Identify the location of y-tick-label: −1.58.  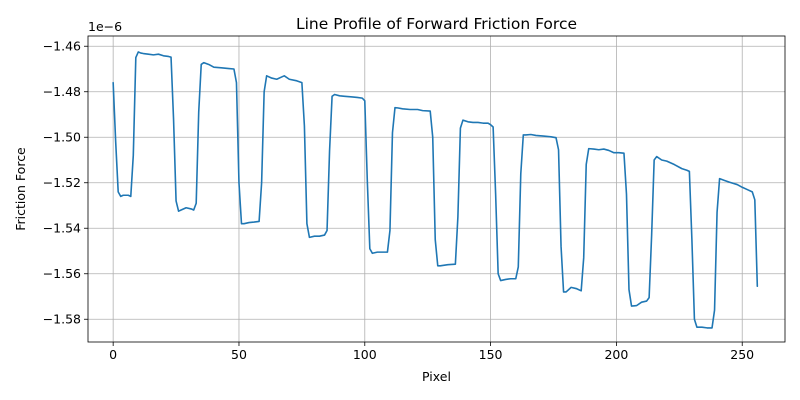
(62, 319).